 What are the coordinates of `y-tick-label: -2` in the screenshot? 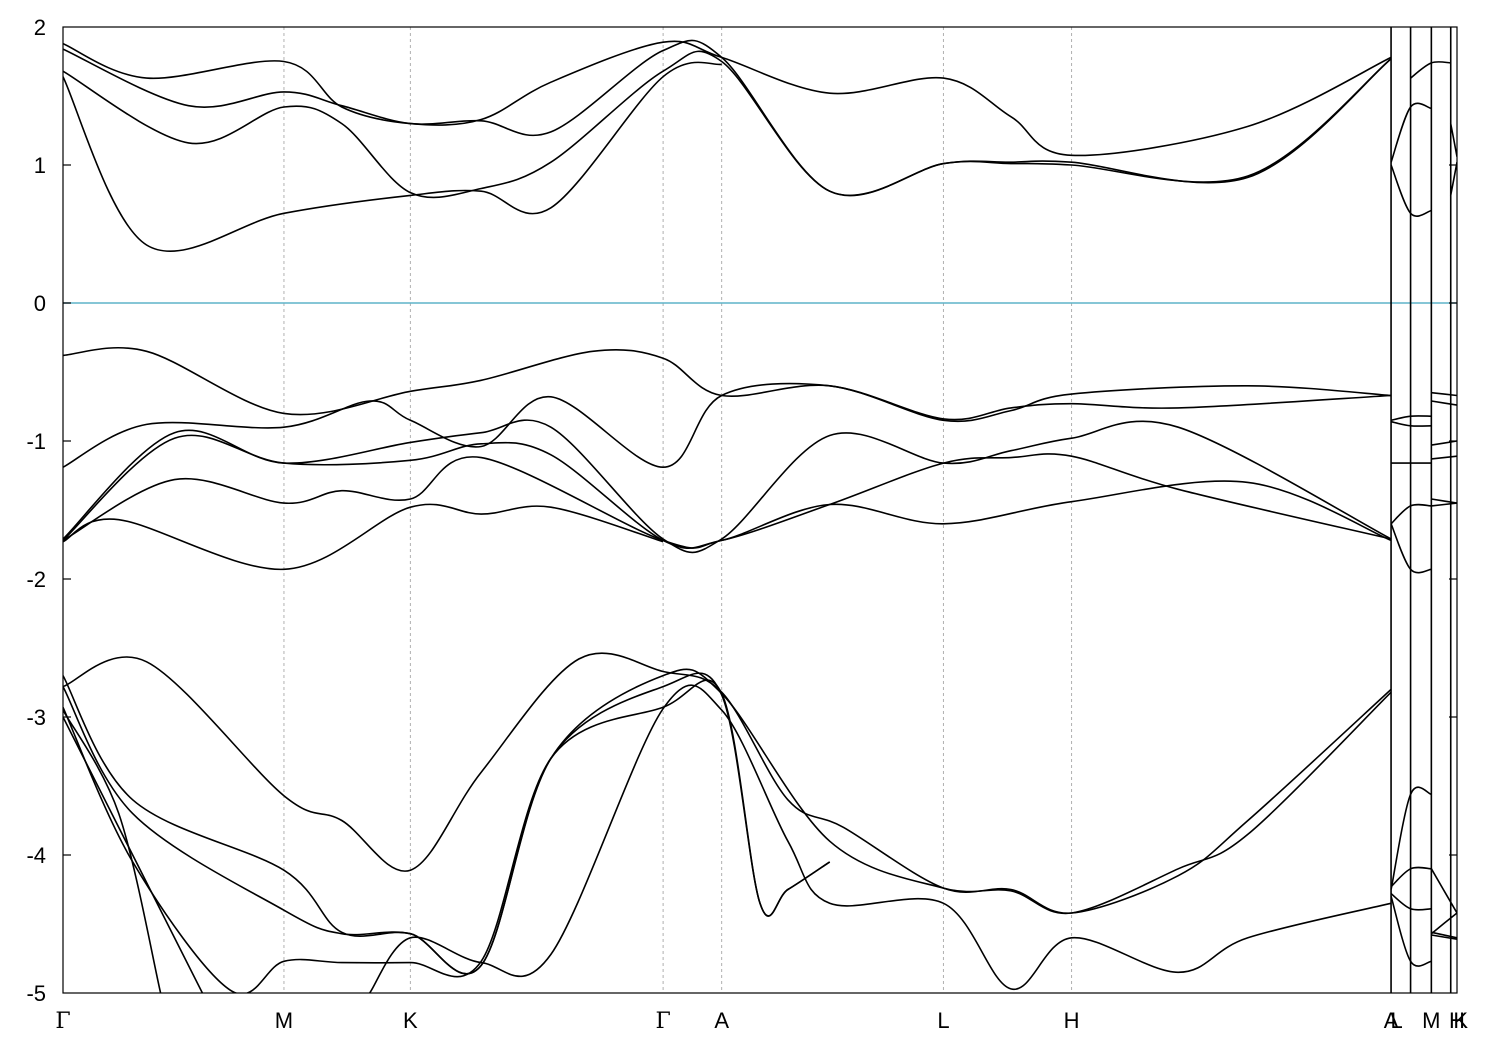 It's located at (36, 579).